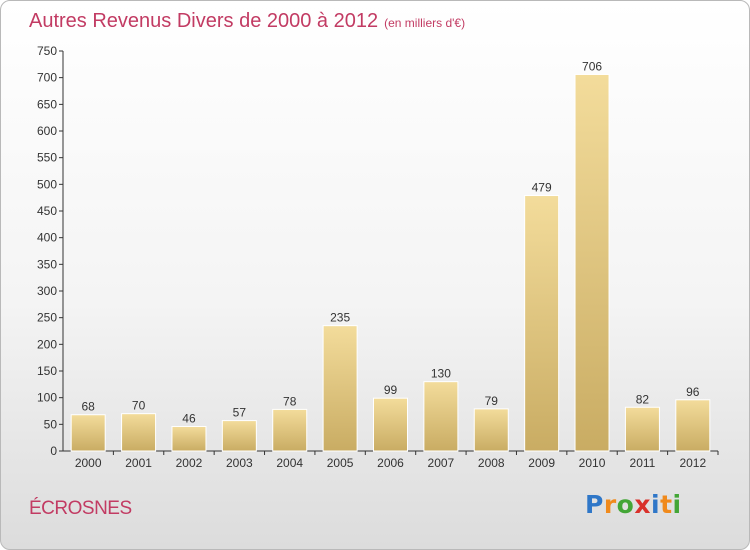 The height and width of the screenshot is (550, 750). What do you see at coordinates (139, 406) in the screenshot?
I see `data-label: 70` at bounding box center [139, 406].